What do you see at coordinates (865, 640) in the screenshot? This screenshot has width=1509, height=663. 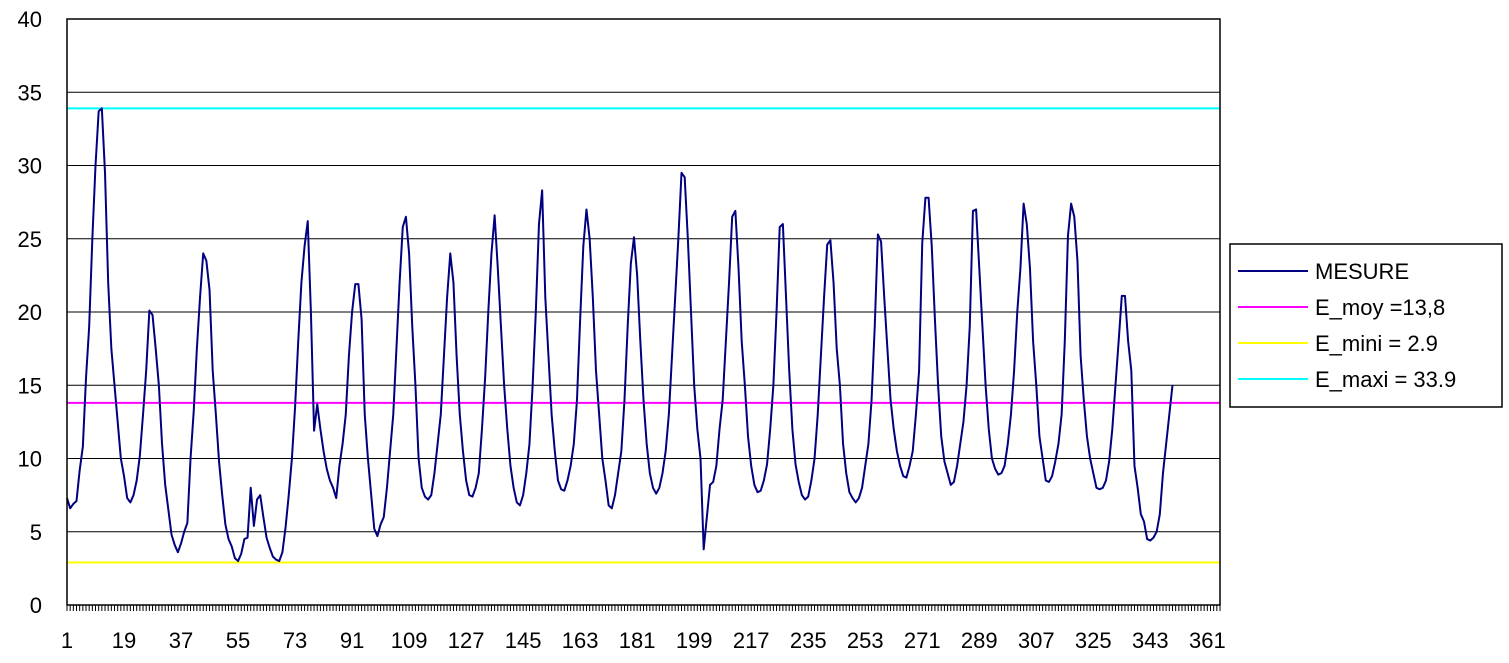 I see `x-tick-label: 253` at bounding box center [865, 640].